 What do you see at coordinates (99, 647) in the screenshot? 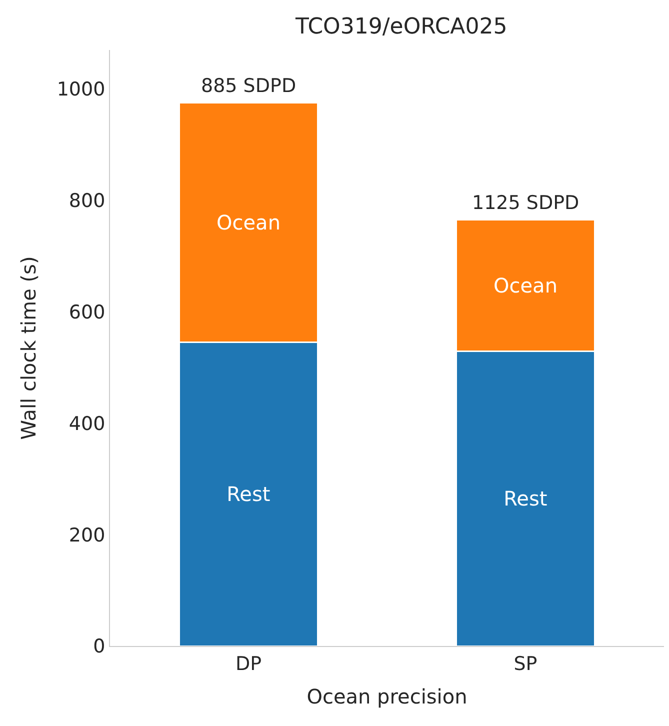
I see `y-tick-label: 0` at bounding box center [99, 647].